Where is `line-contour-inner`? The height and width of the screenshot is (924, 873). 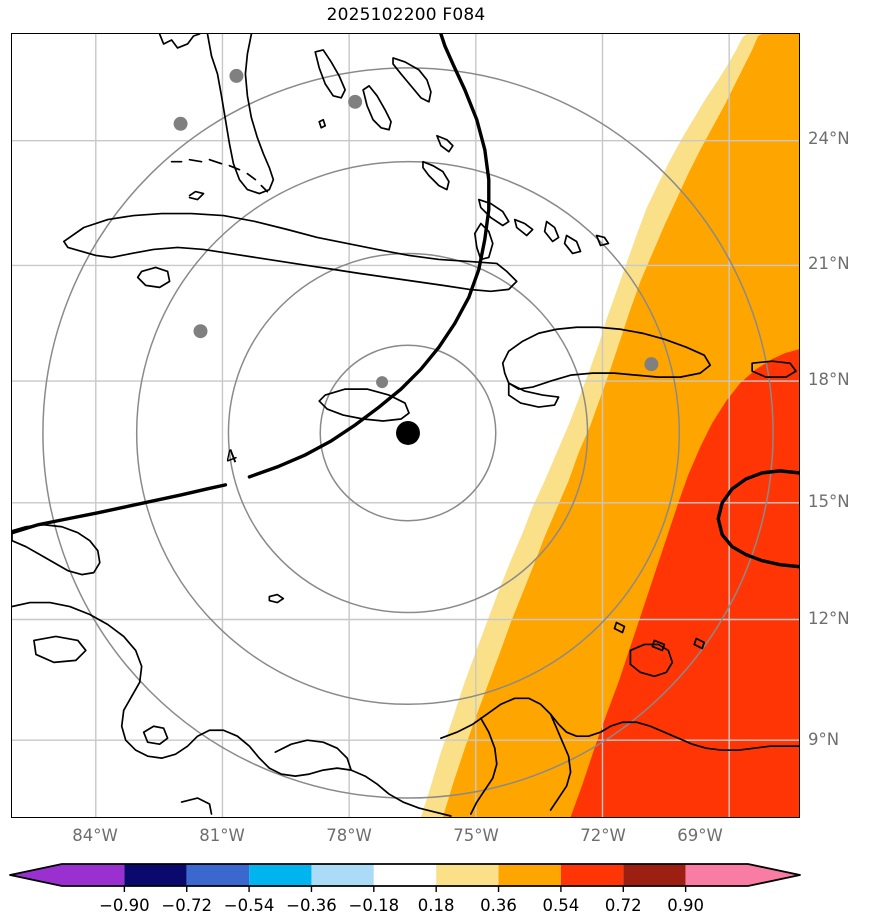
line-contour-inner is located at coordinates (757, 519).